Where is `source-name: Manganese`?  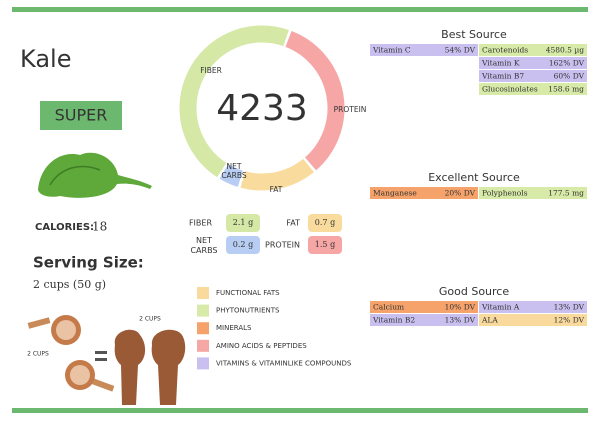 source-name: Manganese is located at coordinates (395, 193).